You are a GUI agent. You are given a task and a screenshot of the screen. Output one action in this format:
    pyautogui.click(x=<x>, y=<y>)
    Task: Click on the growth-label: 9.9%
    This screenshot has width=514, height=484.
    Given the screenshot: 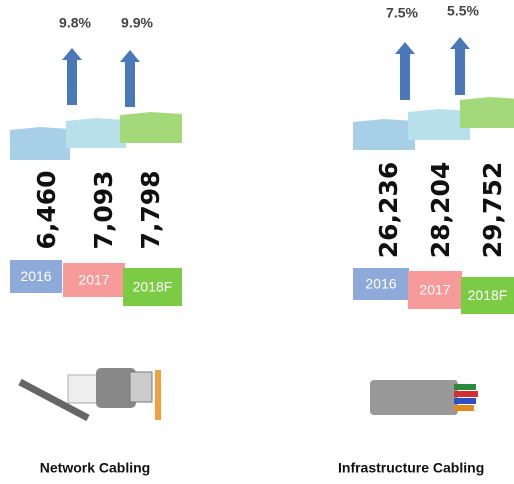 What is the action you would take?
    pyautogui.click(x=137, y=23)
    